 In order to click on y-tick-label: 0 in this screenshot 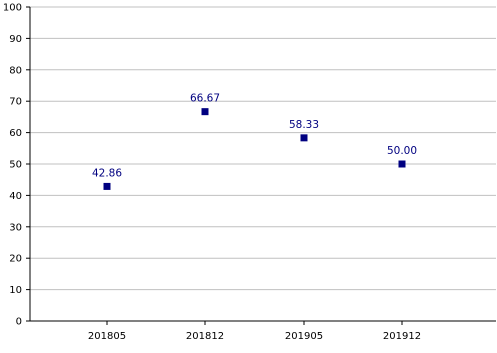, I will do `click(19, 322)`.